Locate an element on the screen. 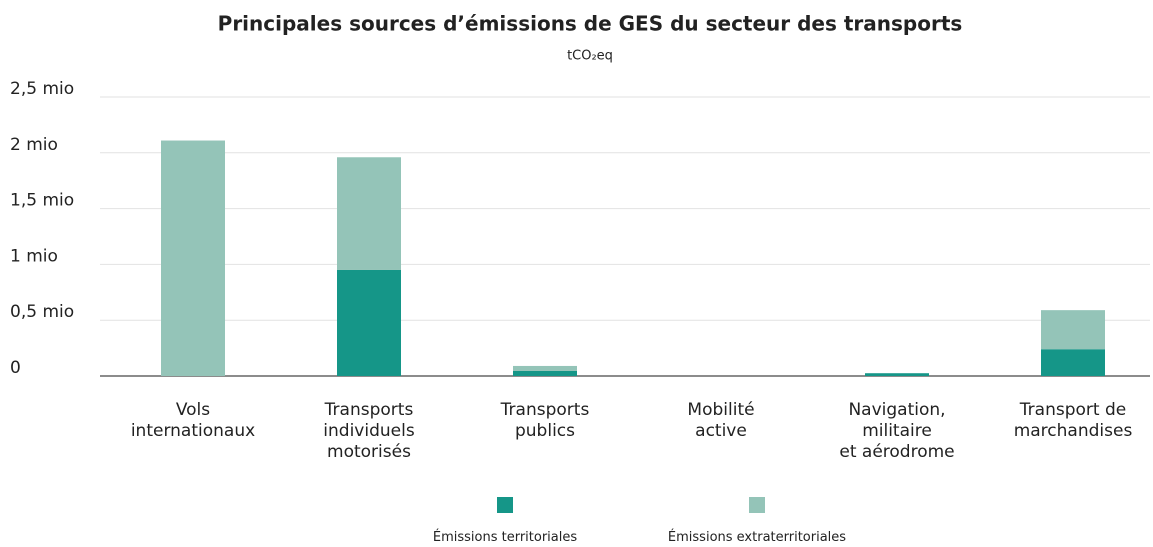 This screenshot has width=1153, height=547. y-tick-label: 1 mio is located at coordinates (34, 256).